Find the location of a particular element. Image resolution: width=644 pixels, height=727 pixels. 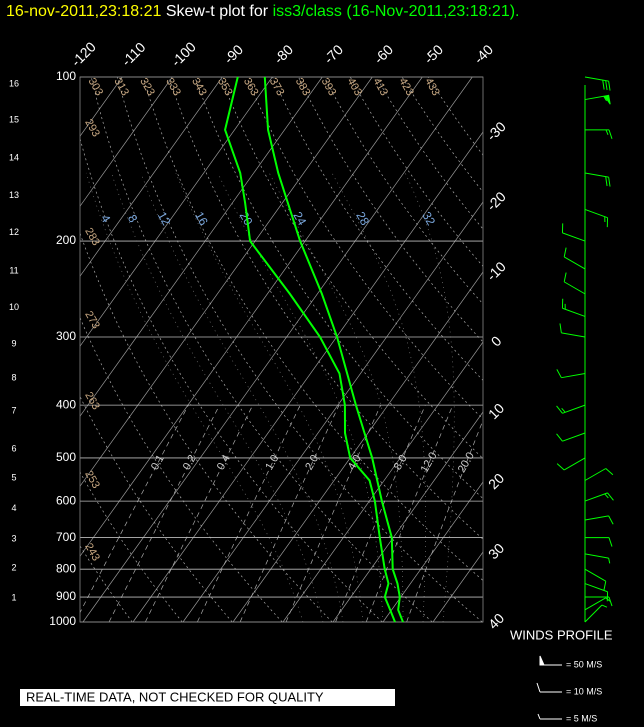

height-label: 14 is located at coordinates (14, 158).